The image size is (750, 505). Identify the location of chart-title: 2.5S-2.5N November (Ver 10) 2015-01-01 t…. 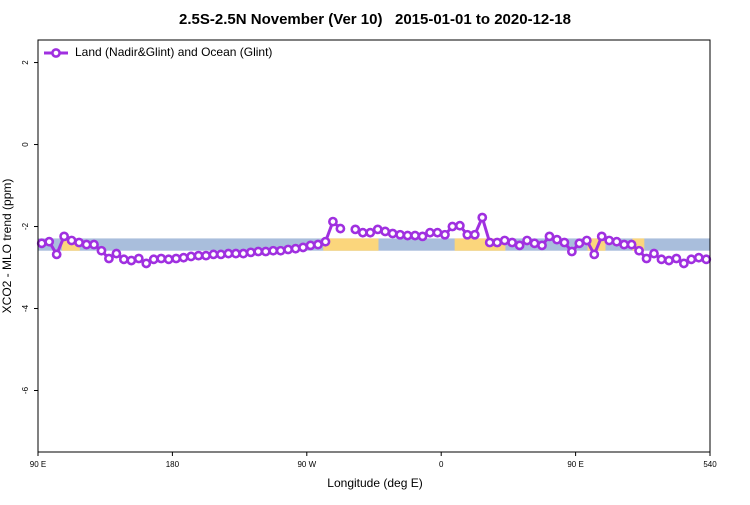
(375, 19).